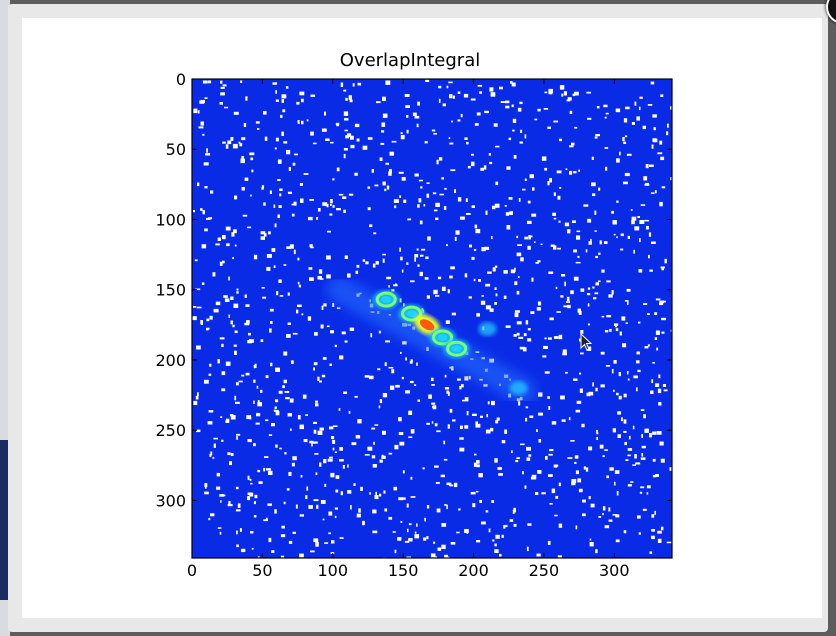 This screenshot has height=636, width=836. I want to click on y-tick-label: 250, so click(170, 430).